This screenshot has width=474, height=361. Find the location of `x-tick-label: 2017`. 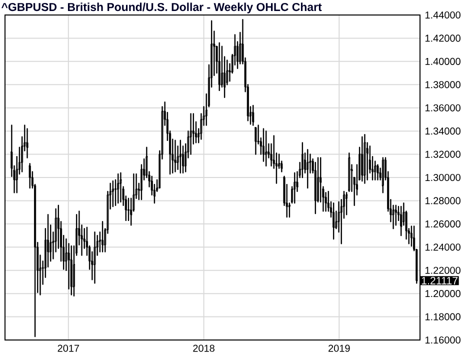

x-tick-label: 2017 is located at coordinates (69, 348).